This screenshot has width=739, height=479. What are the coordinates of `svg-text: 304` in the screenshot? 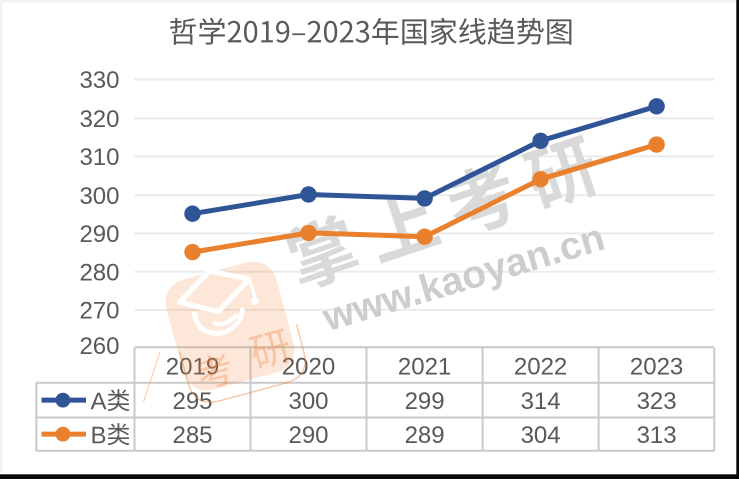 It's located at (541, 435).